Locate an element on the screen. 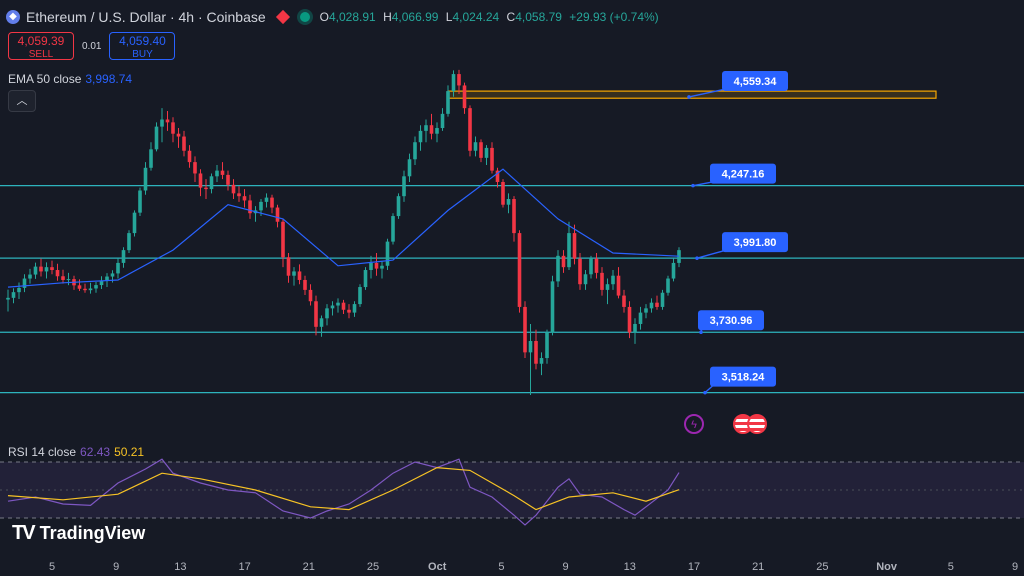 The width and height of the screenshot is (1024, 576). rsi-legend: RSI 14 close 62.43 50.21 is located at coordinates (76, 452).